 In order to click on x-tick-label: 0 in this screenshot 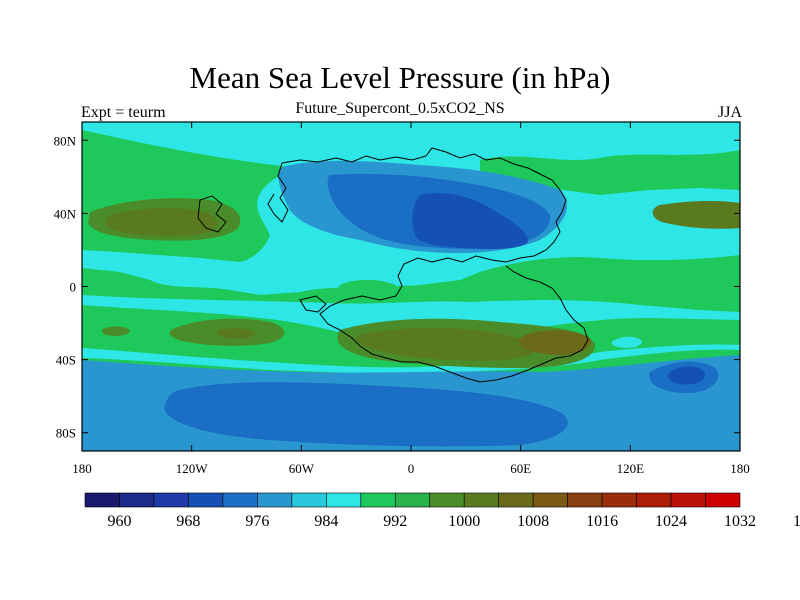, I will do `click(411, 468)`.